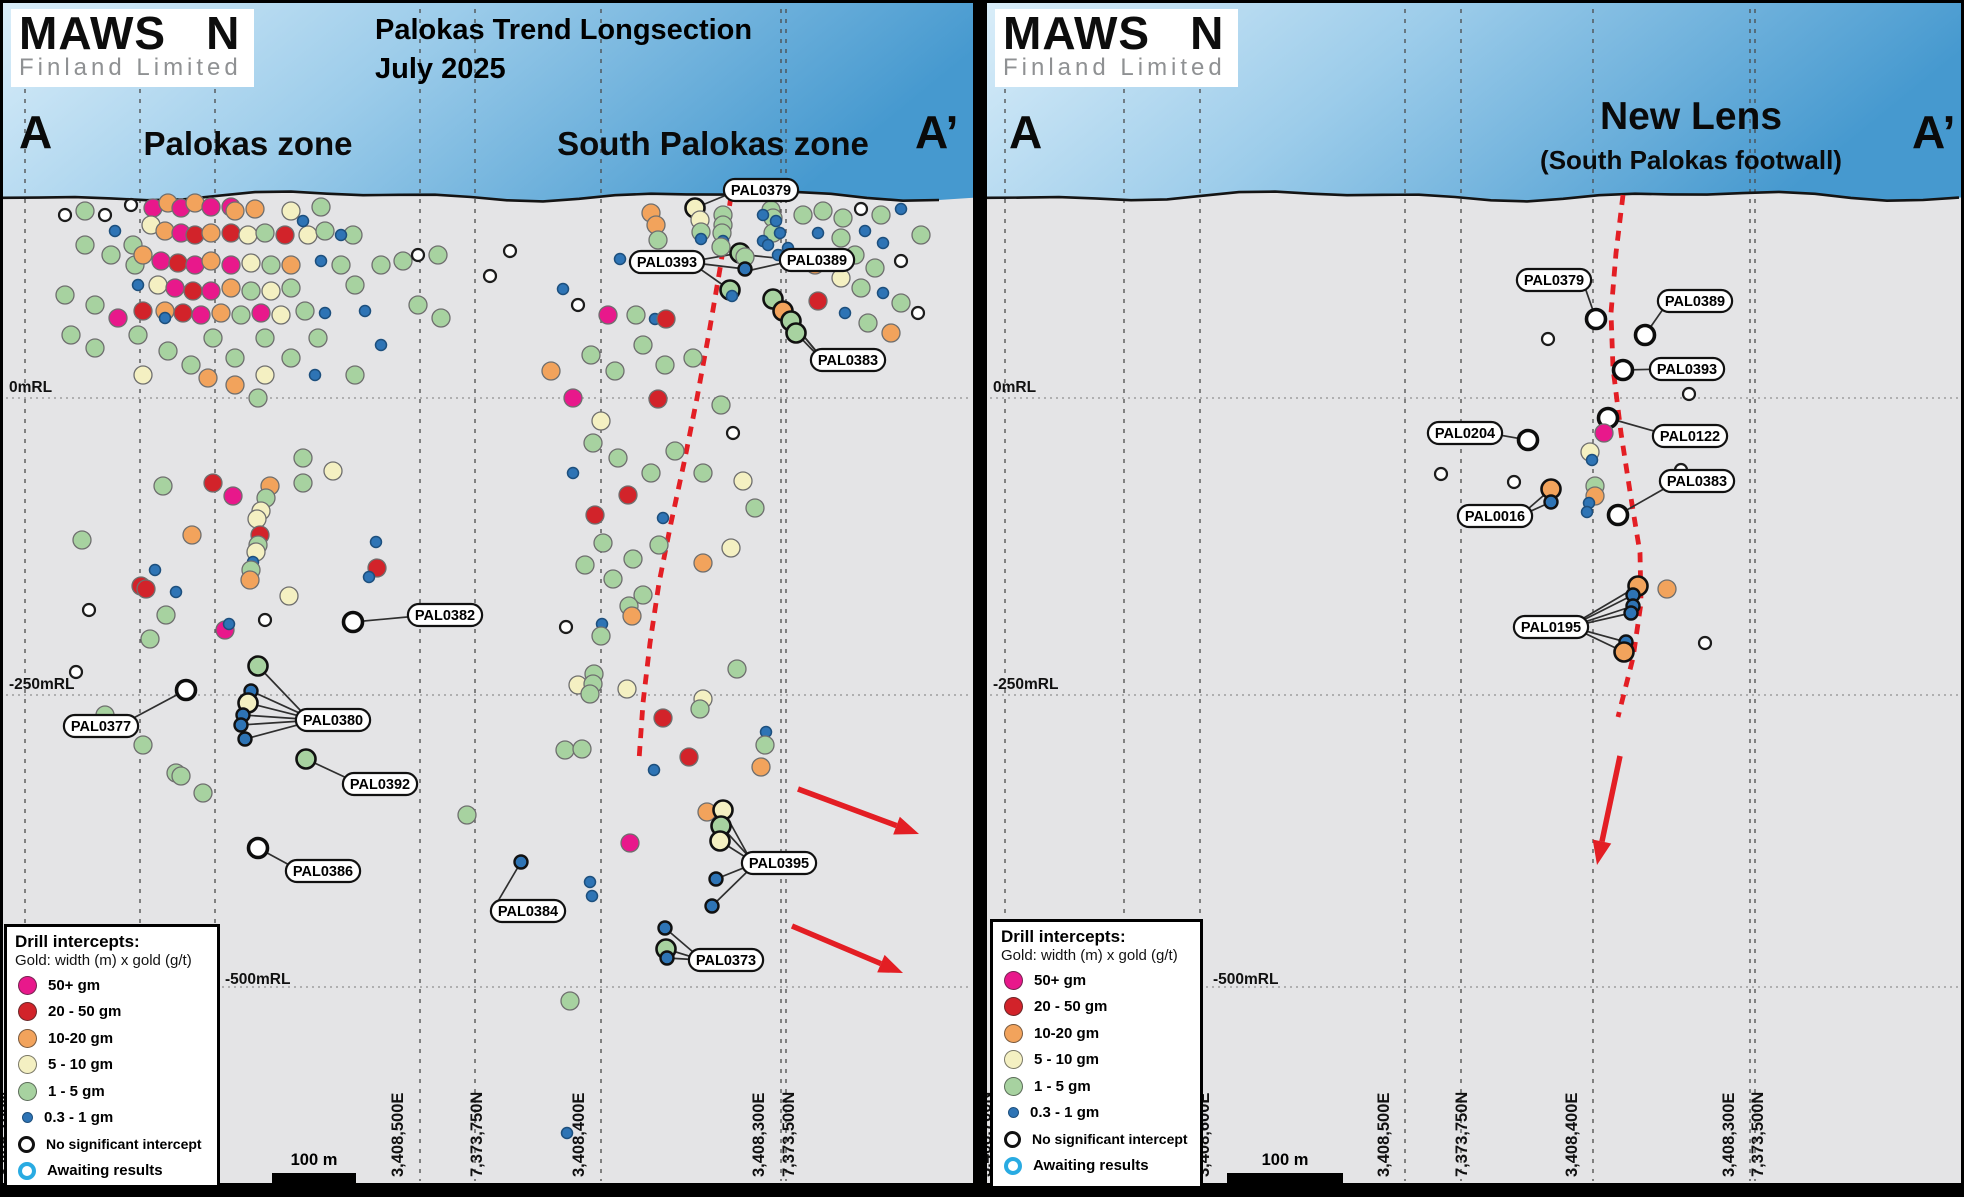 This screenshot has height=1197, width=1964. I want to click on legend-swatch-y-icon, so click(27, 1065).